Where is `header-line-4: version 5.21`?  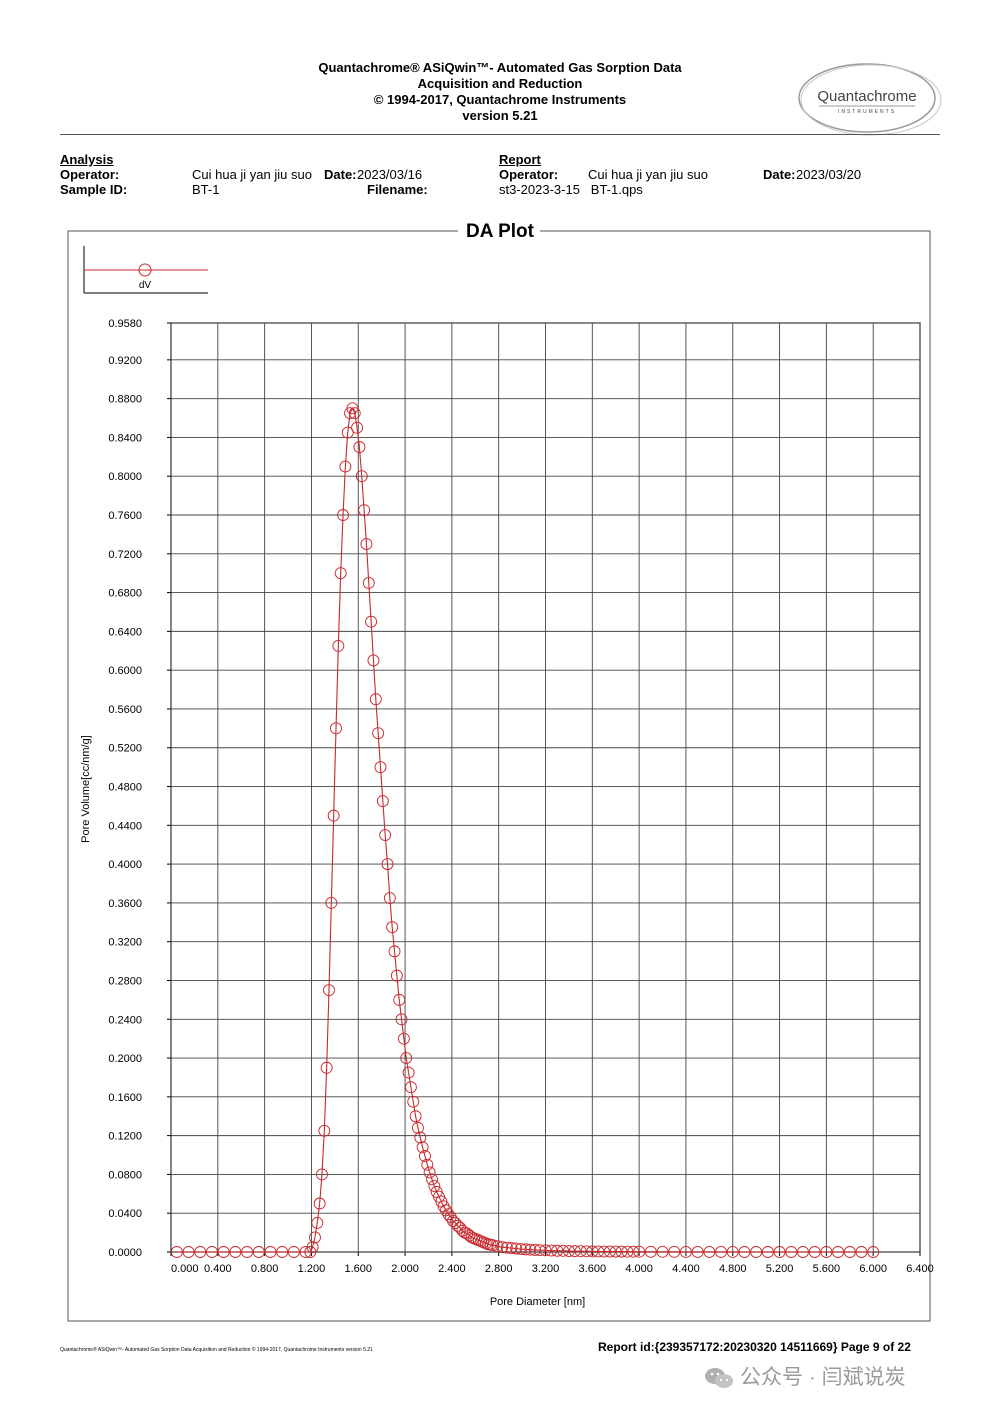 header-line-4: version 5.21 is located at coordinates (500, 115).